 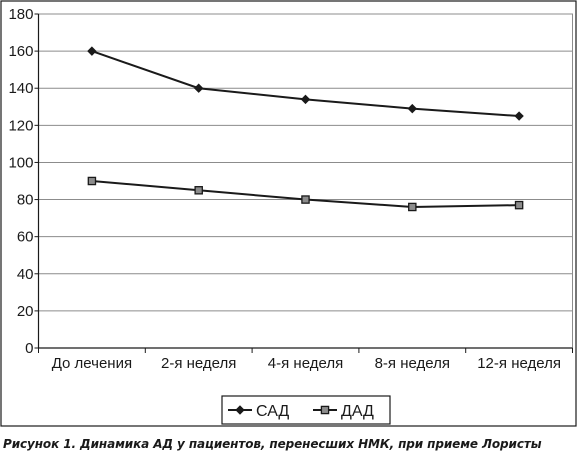 What do you see at coordinates (305, 194) in the screenshot?
I see `series-dad` at bounding box center [305, 194].